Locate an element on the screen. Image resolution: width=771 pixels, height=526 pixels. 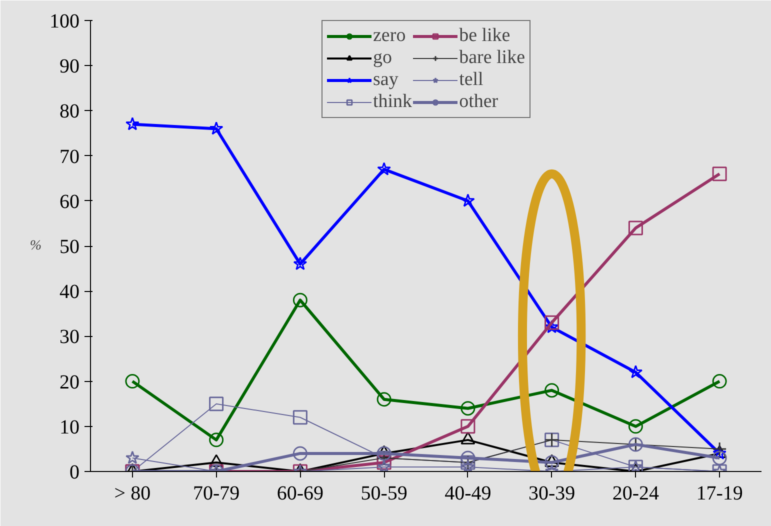
legend-label: bare like is located at coordinates (492, 58).